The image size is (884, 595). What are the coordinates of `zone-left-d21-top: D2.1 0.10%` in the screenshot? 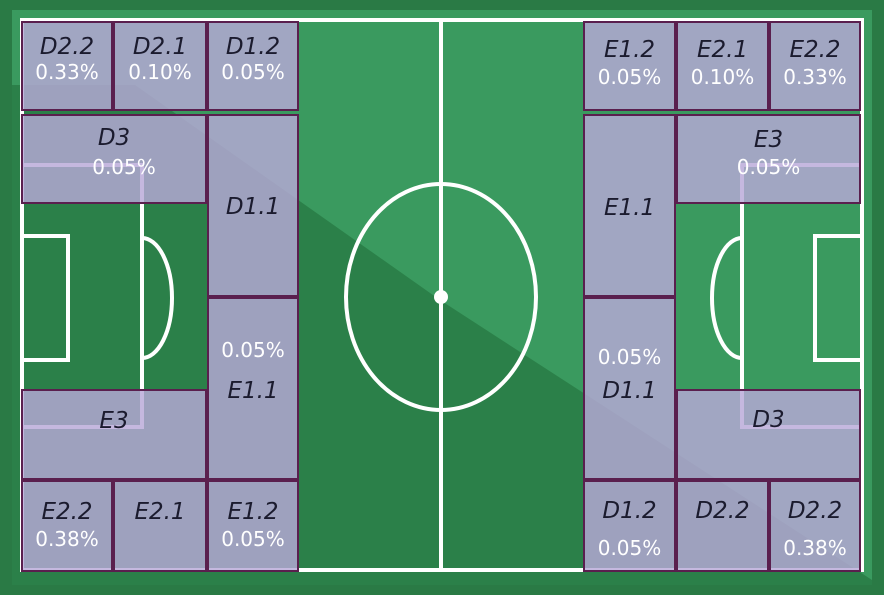 It's located at (160, 66).